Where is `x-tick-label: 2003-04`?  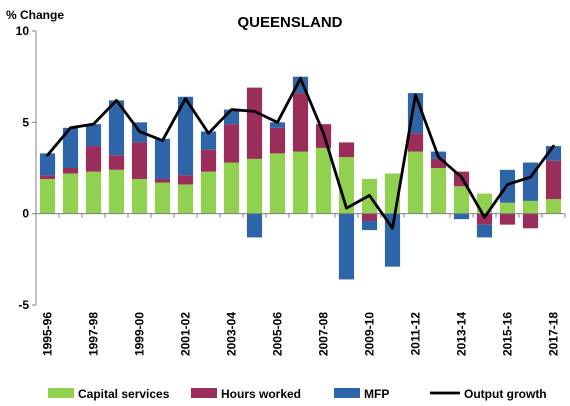 x-tick-label: 2003-04 is located at coordinates (232, 334).